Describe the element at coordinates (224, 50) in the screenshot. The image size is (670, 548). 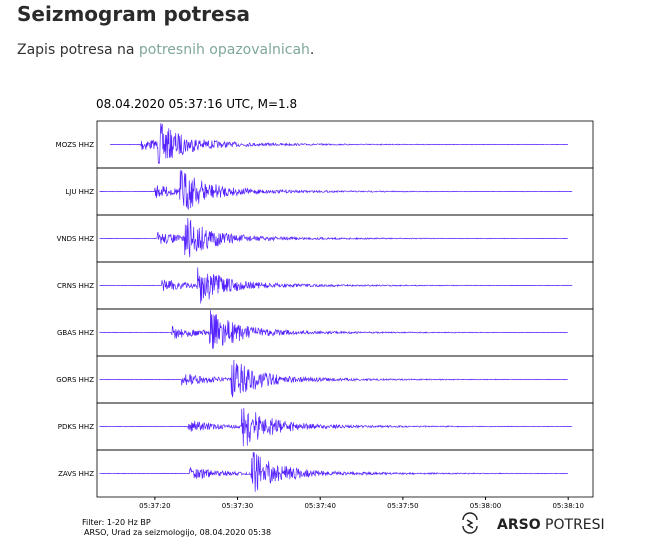
I see `stations-link: potresnih opazovalnicah` at that location.